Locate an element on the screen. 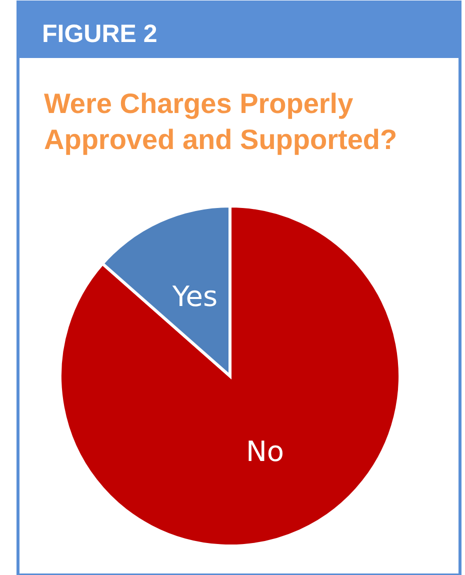 The width and height of the screenshot is (465, 575). slice-label: Yes is located at coordinates (194, 297).